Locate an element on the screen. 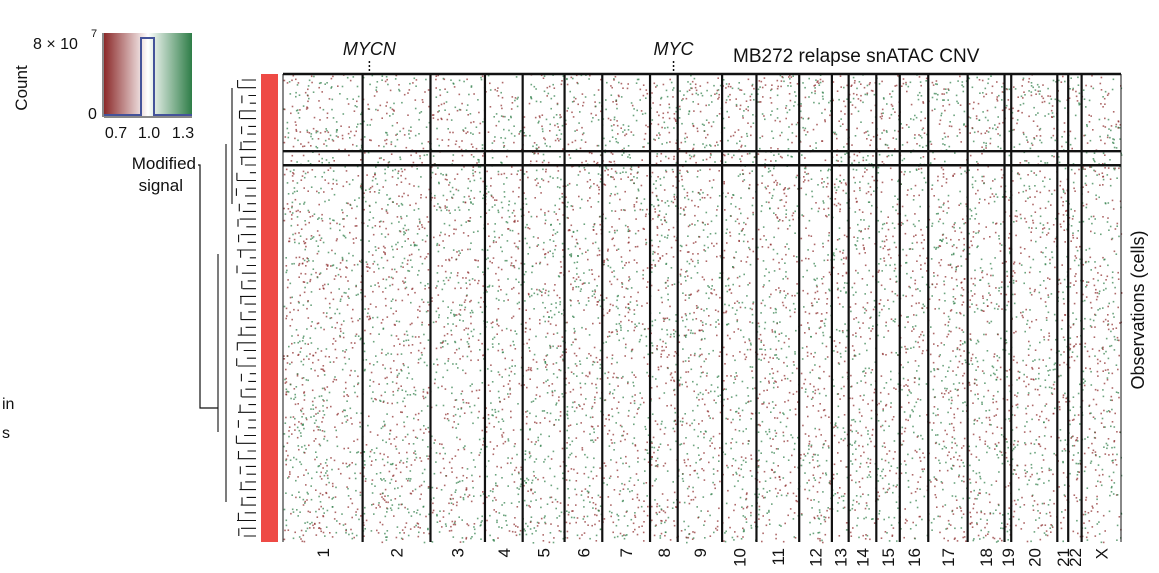 This screenshot has height=573, width=1159. chromosome-label-22: 22 is located at coordinates (1075, 557).